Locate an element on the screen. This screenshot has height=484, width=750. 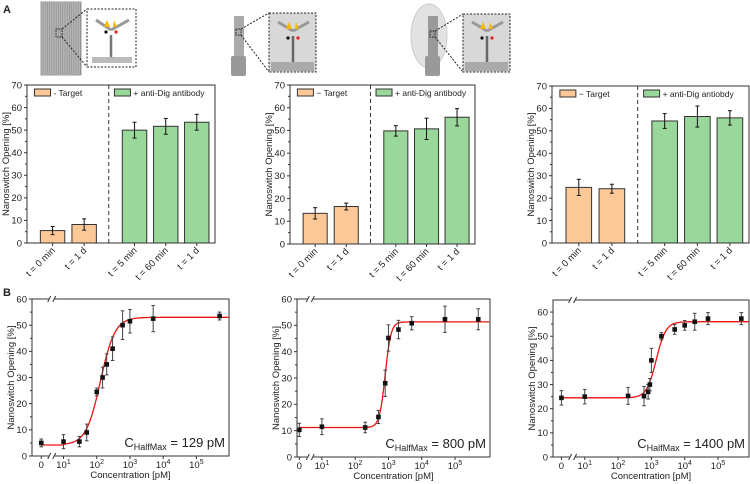
legend-label-antibody: + anti-Dig antiobdy is located at coordinates (699, 94).